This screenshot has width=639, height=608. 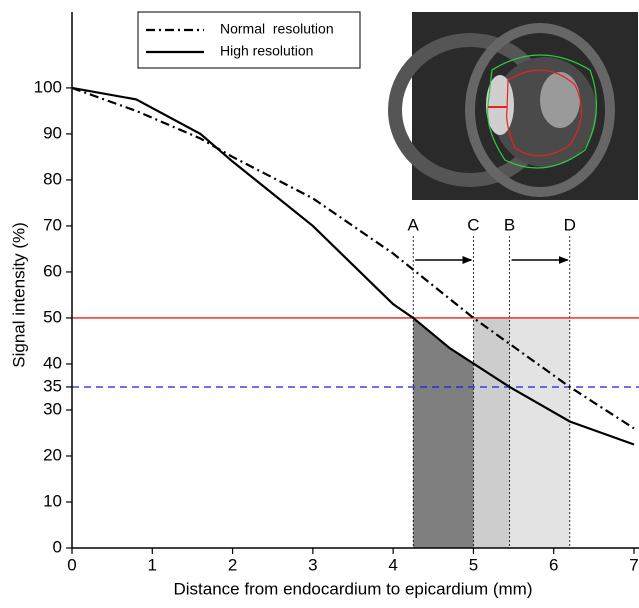 I want to click on marker-label: A, so click(x=414, y=224).